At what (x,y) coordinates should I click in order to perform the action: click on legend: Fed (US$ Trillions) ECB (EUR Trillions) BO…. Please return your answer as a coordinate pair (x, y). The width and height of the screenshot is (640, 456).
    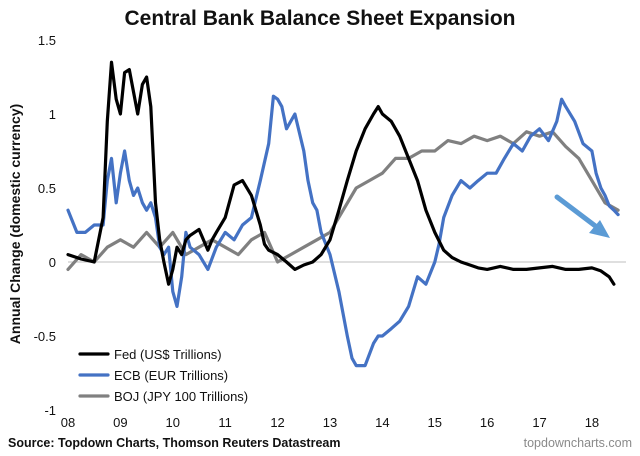
    Looking at the image, I should click on (163, 375).